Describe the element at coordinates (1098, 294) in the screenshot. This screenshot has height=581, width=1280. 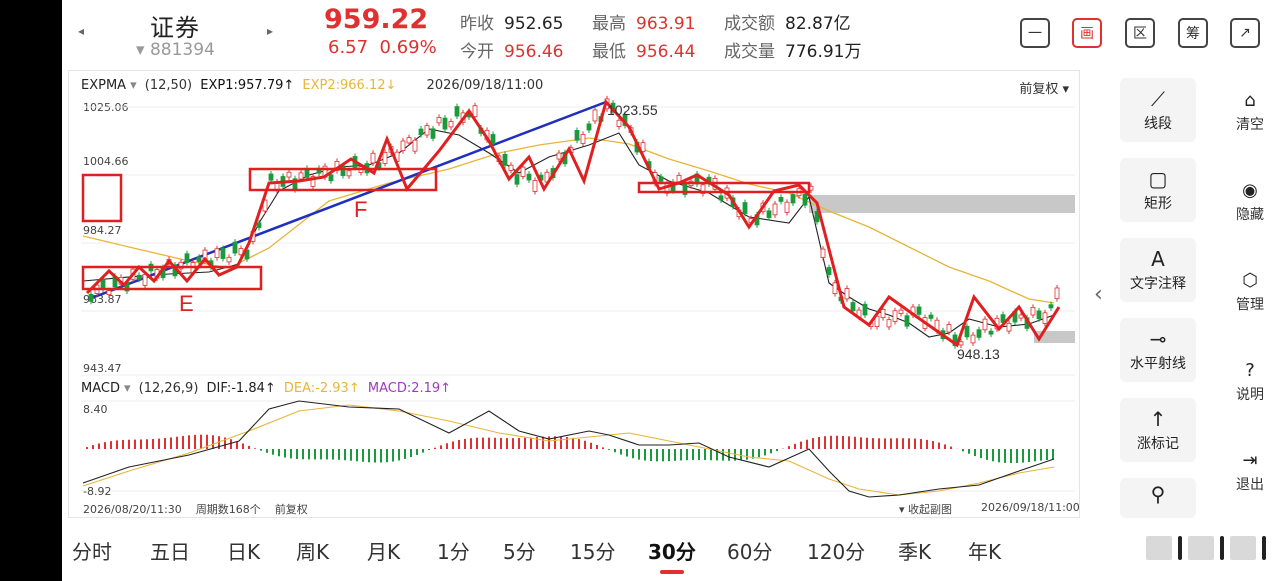
I see `collapse-panel-icon: ‹` at that location.